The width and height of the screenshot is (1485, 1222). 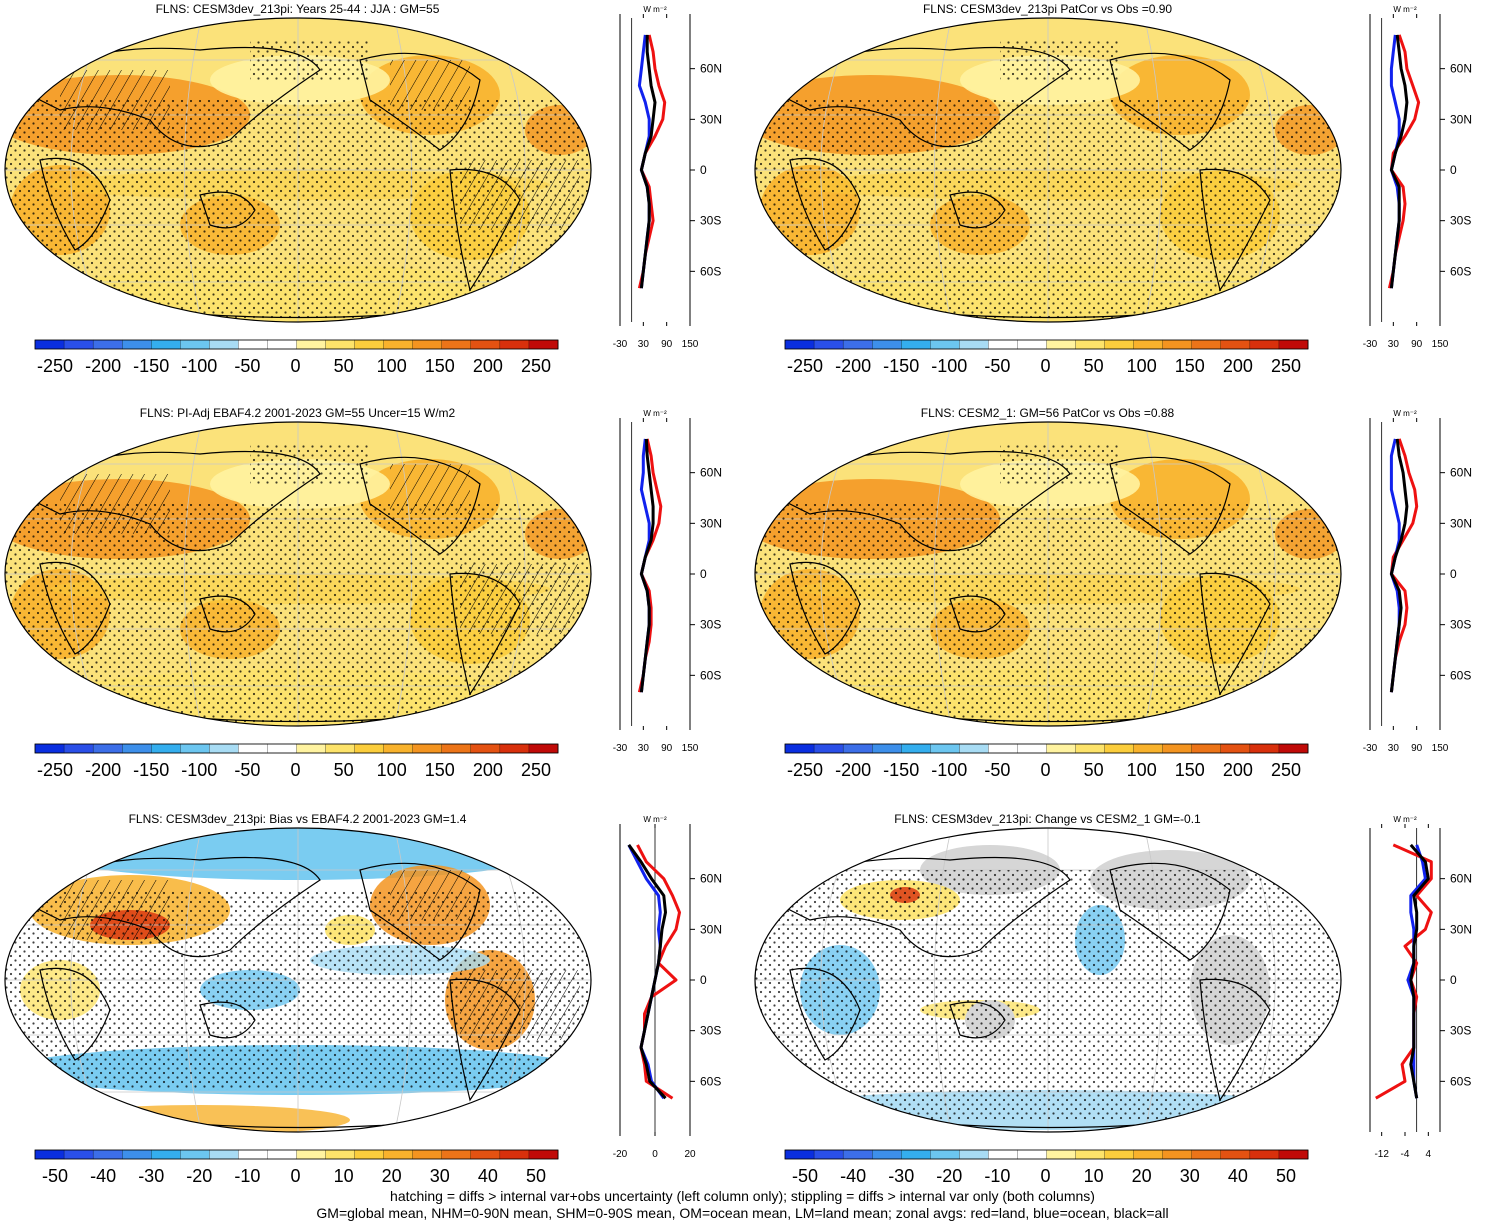 What do you see at coordinates (1405, 1154) in the screenshot?
I see `zonal-xtick-label: -4` at bounding box center [1405, 1154].